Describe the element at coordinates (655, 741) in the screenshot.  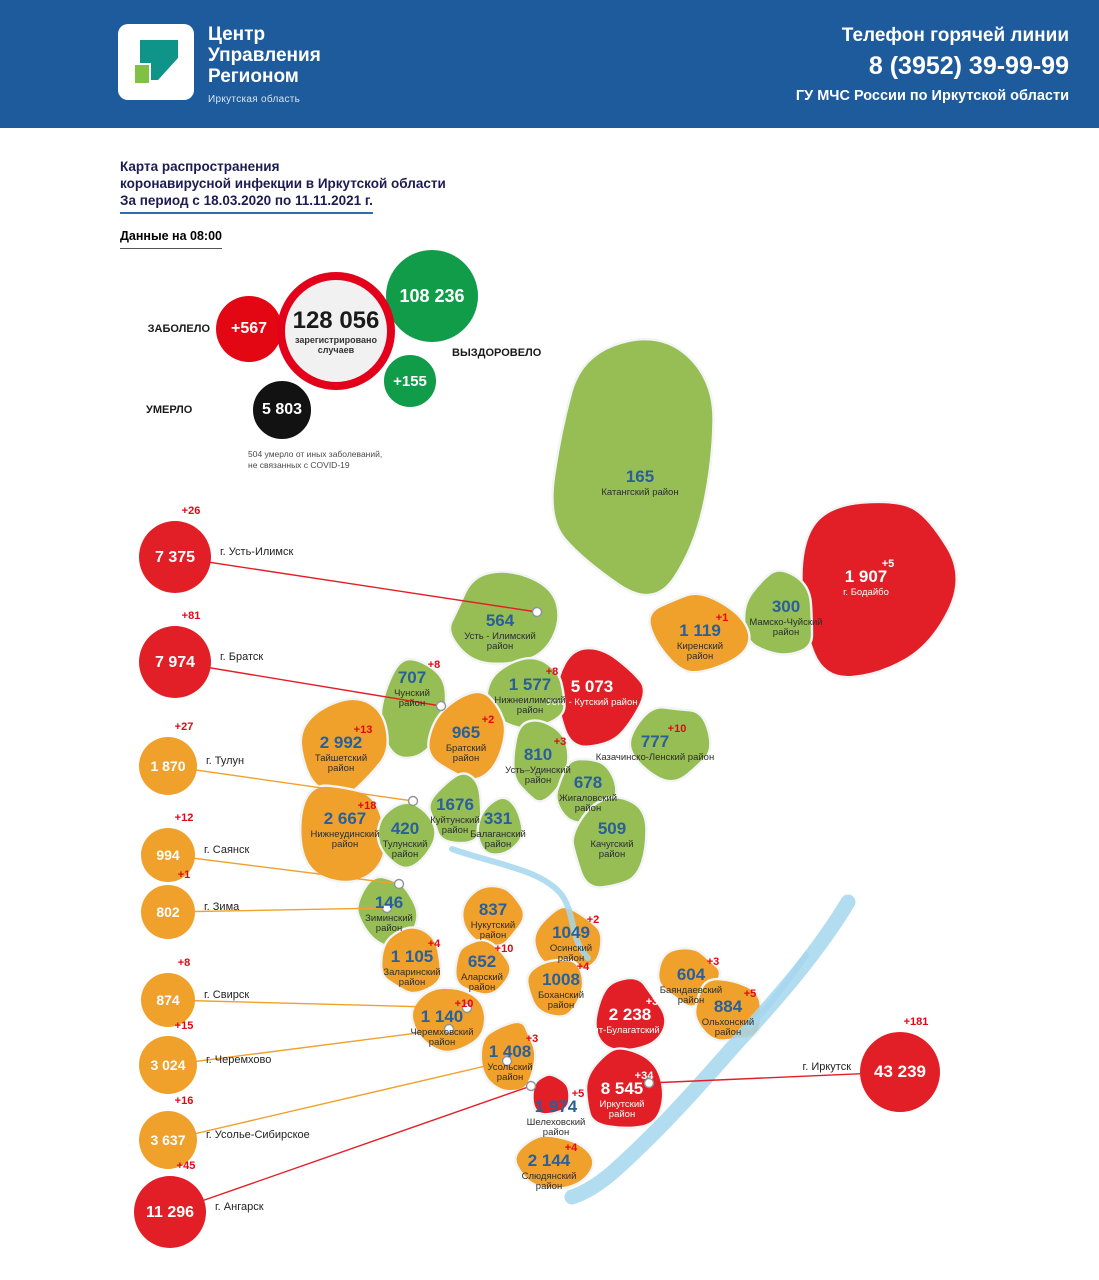
I see `region-value-kazachinsko: 777` at that location.